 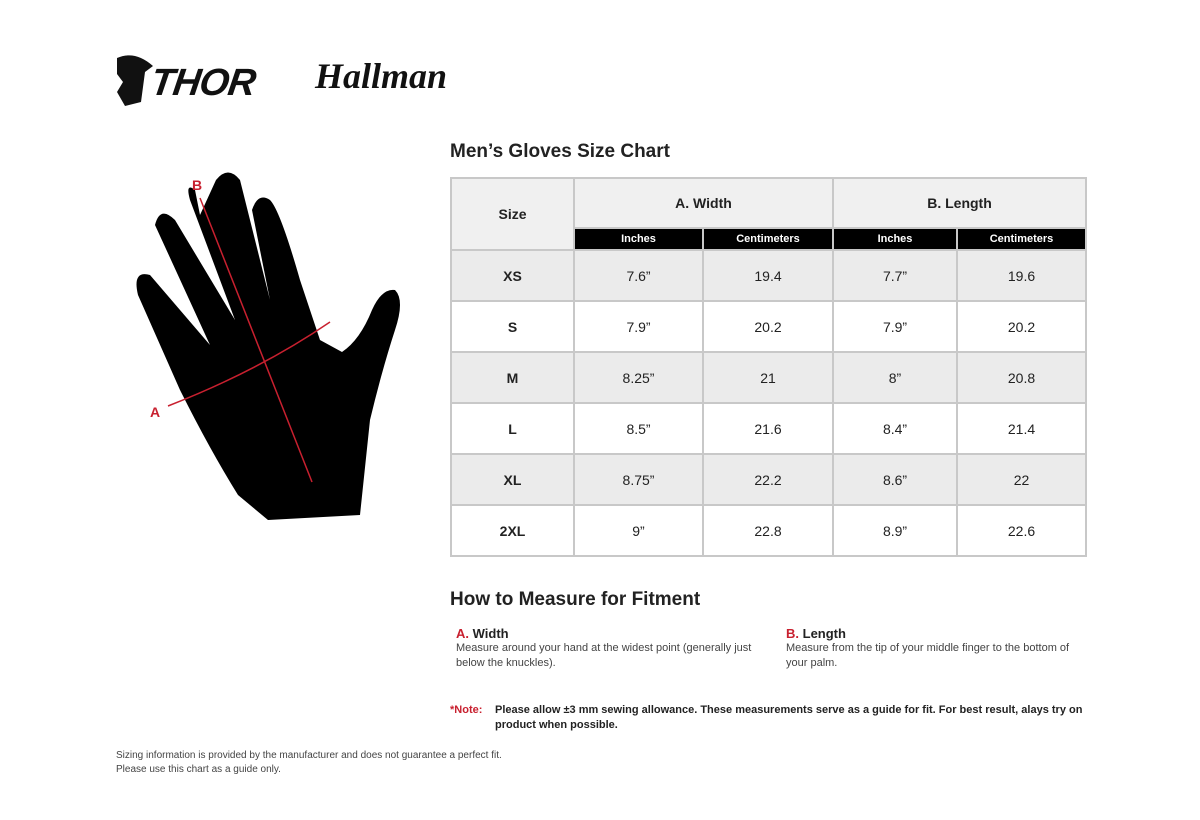 What do you see at coordinates (197, 185) in the screenshot?
I see `label-b: B` at bounding box center [197, 185].